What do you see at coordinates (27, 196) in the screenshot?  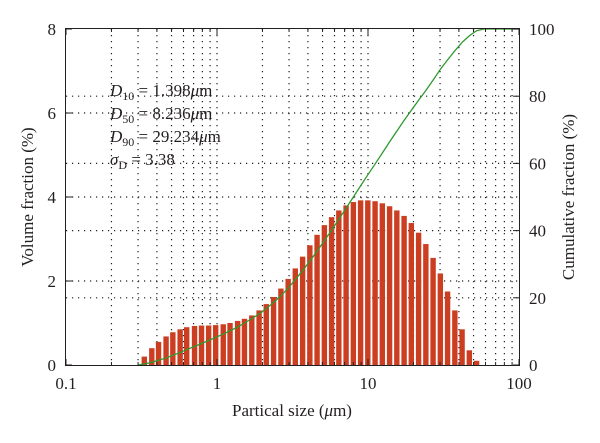 I see `y-axis-left-label: Volume fraction (%)` at bounding box center [27, 196].